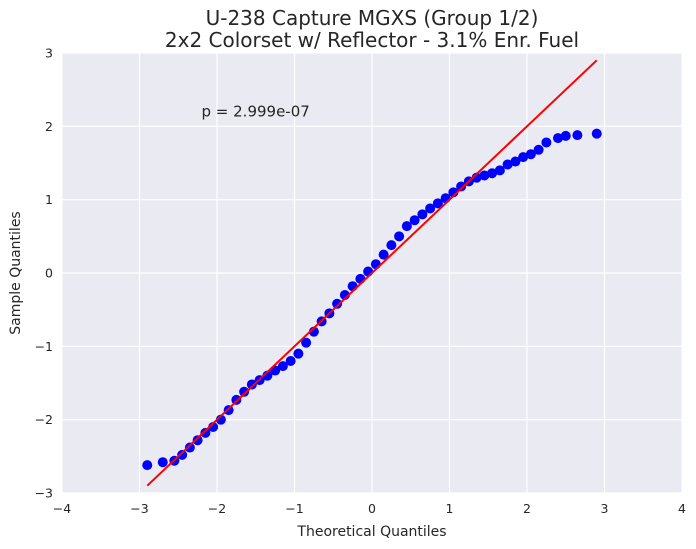 Image resolution: width=696 pixels, height=549 pixels. Describe the element at coordinates (217, 508) in the screenshot. I see `x-tick-label: −2` at that location.